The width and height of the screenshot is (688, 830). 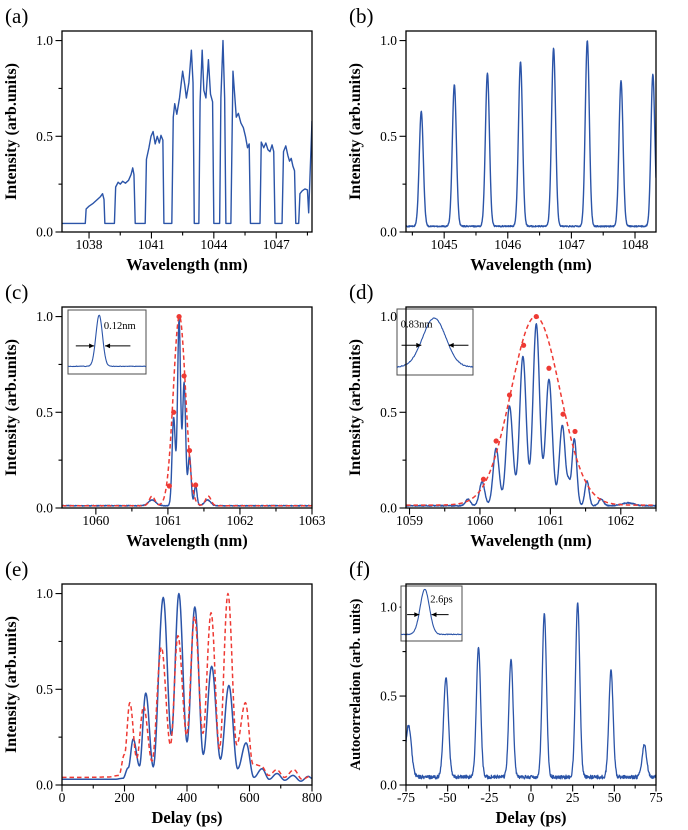 What do you see at coordinates (417, 324) in the screenshot?
I see `inset-width-label: 0.83nm` at bounding box center [417, 324].